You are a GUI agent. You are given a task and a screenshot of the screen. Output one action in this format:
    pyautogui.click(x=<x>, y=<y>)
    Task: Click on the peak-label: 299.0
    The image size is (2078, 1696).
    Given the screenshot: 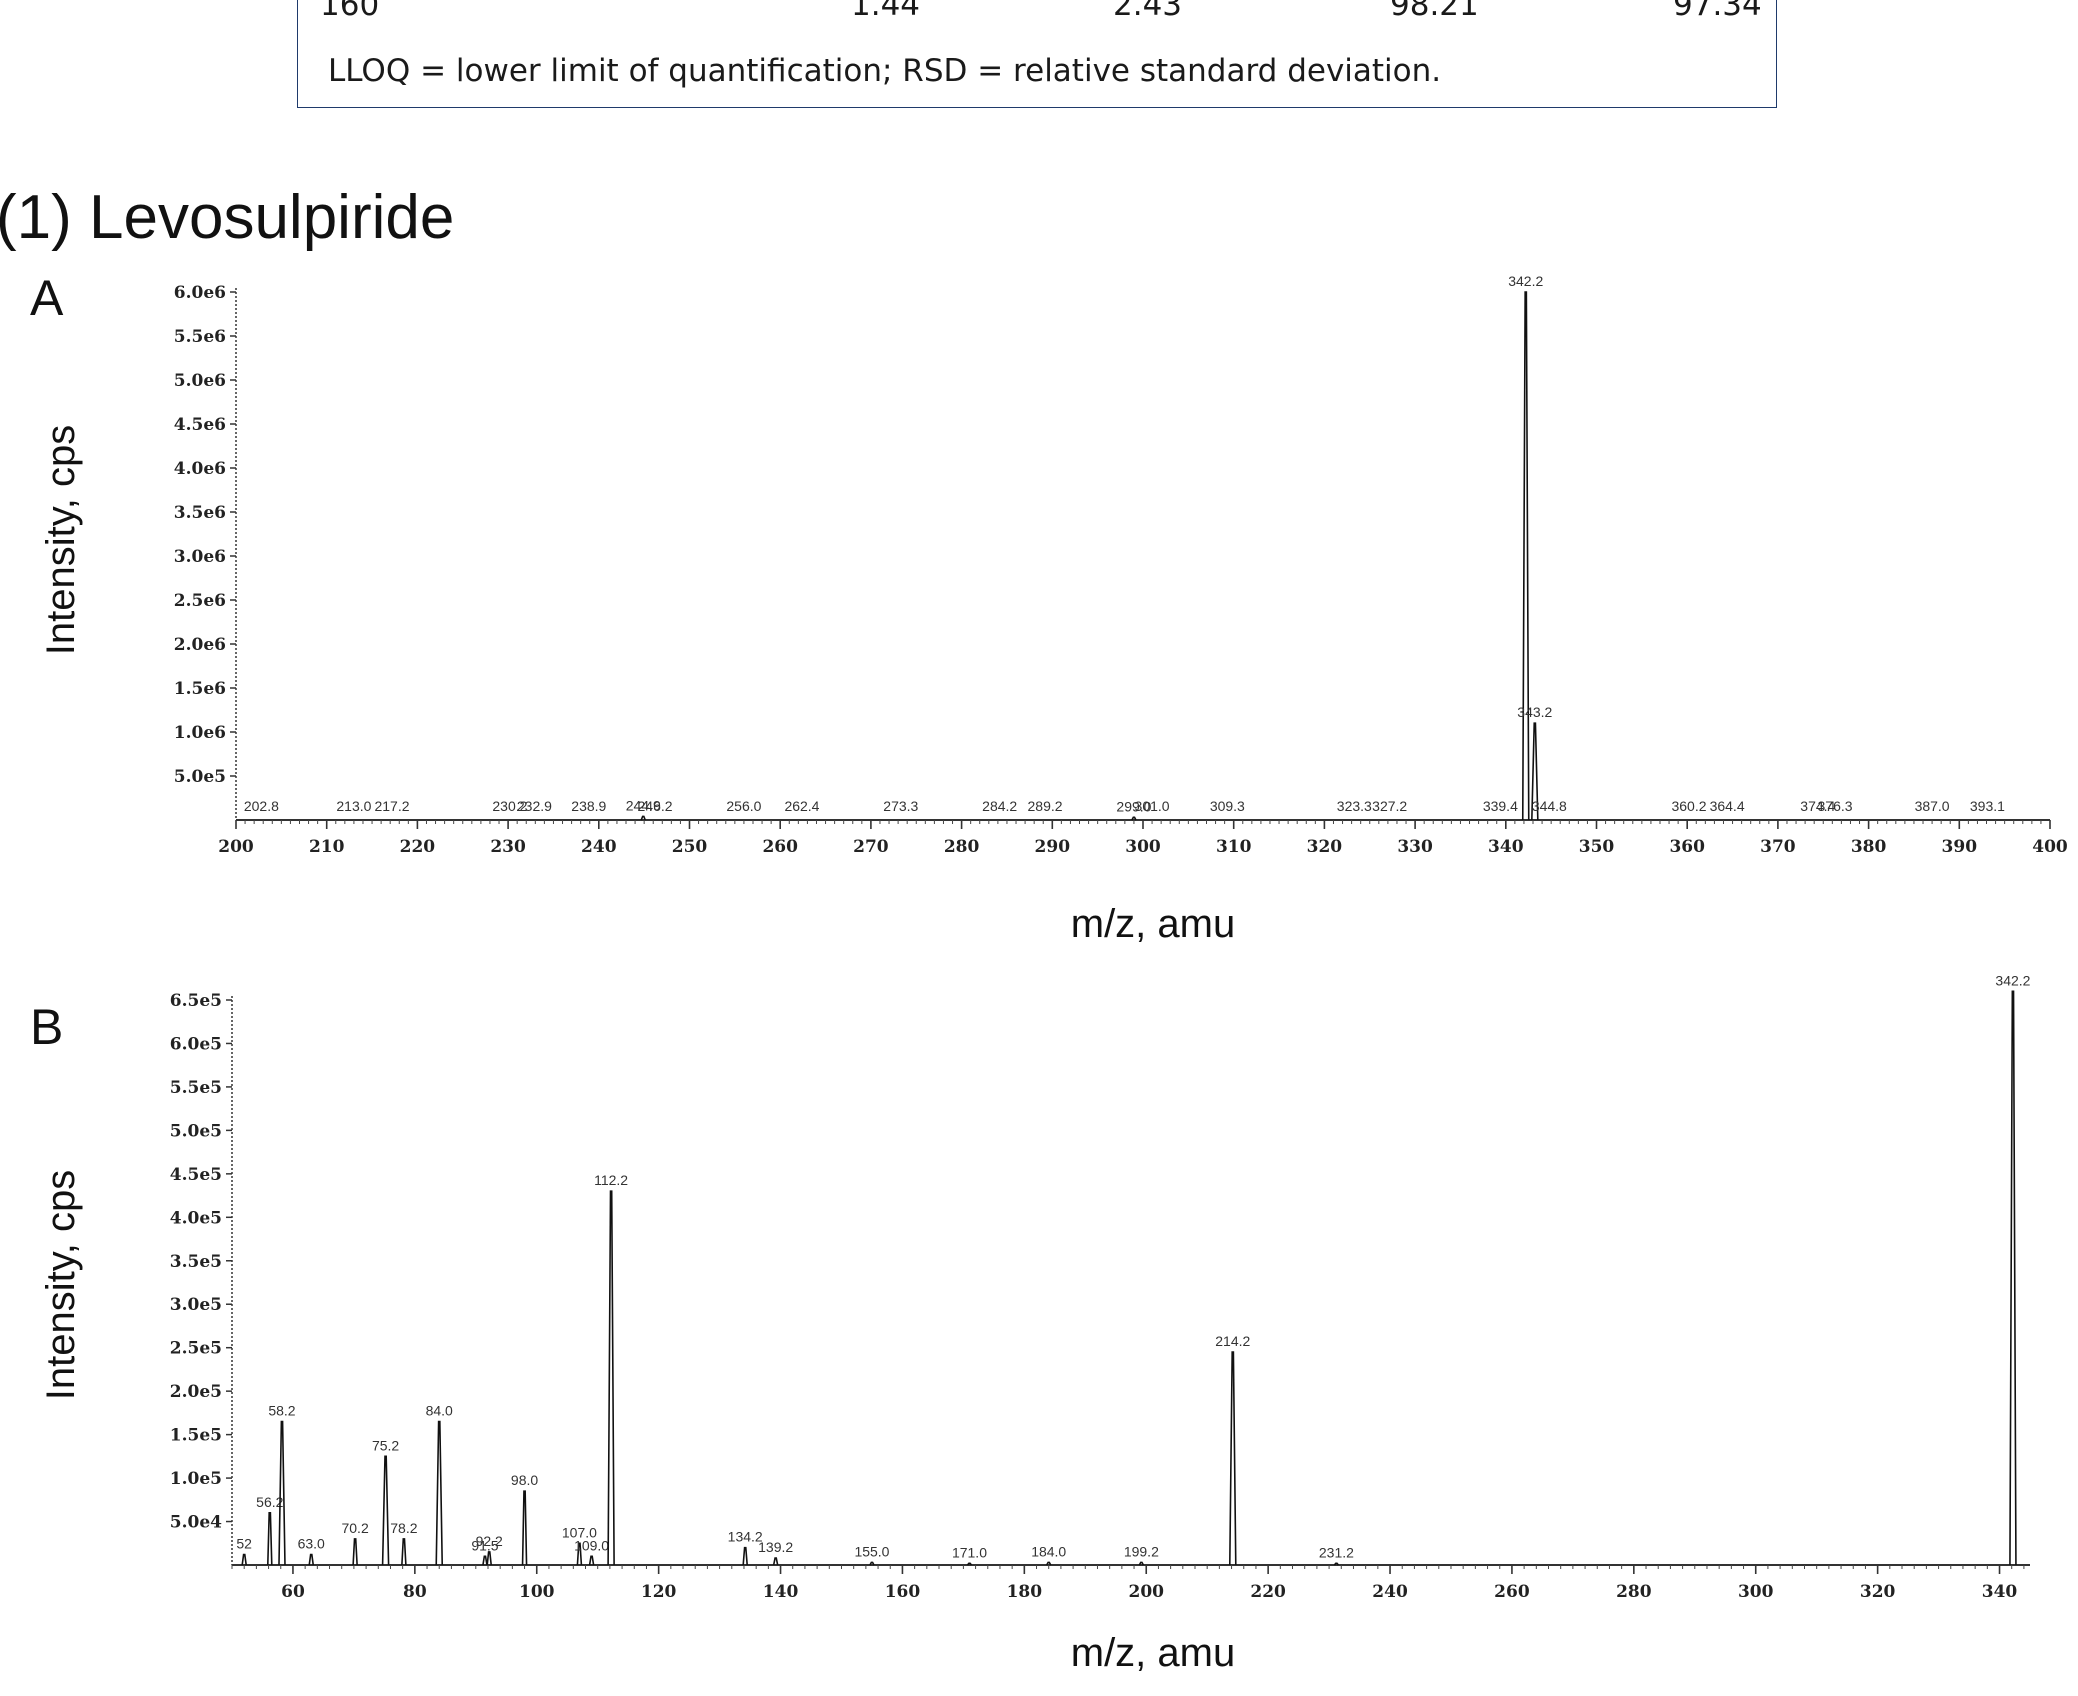 What is the action you would take?
    pyautogui.click(x=1133, y=806)
    